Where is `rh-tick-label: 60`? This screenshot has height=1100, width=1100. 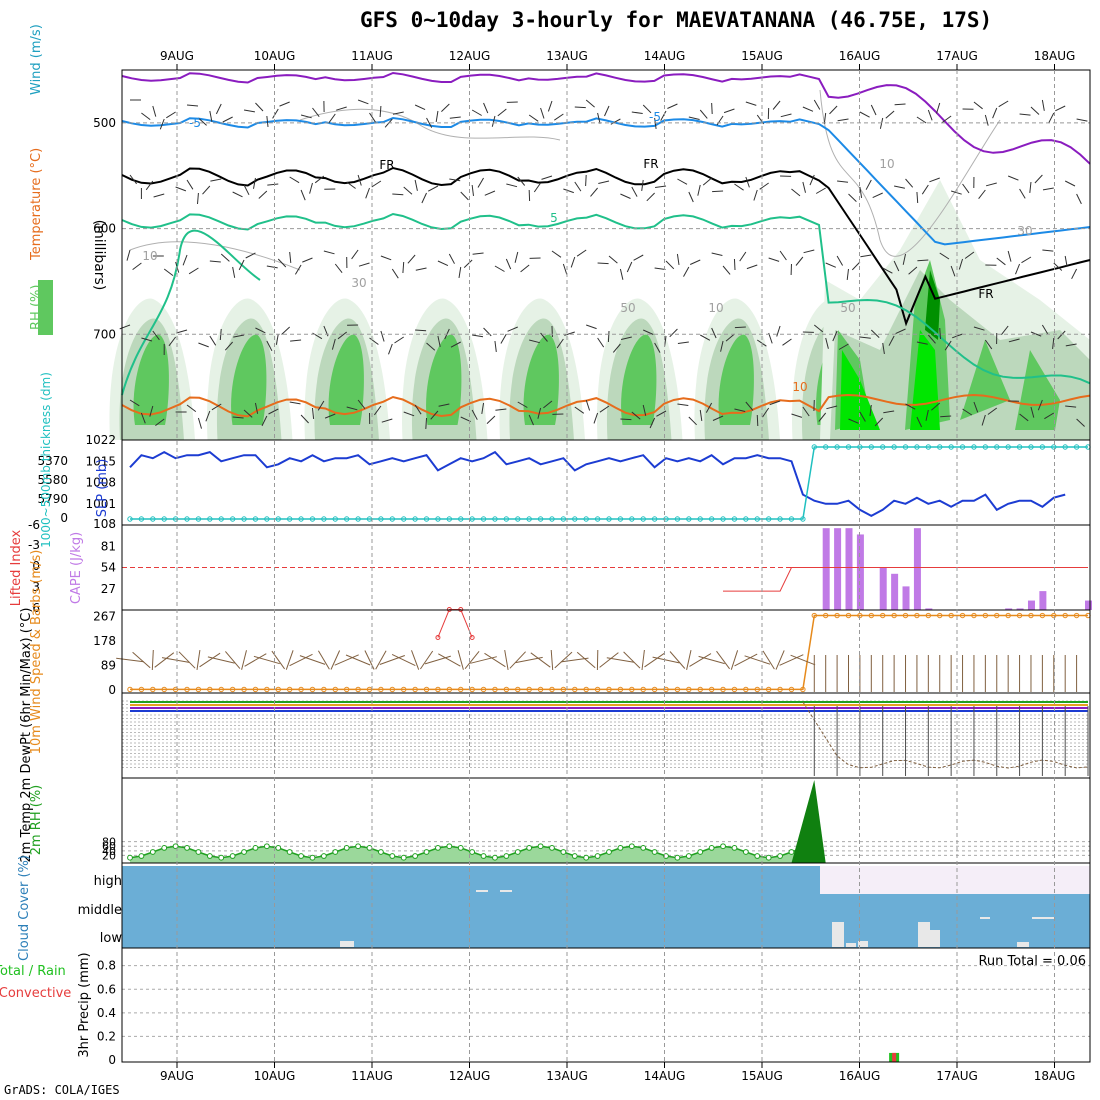 rh-tick-label: 60 is located at coordinates (109, 846).